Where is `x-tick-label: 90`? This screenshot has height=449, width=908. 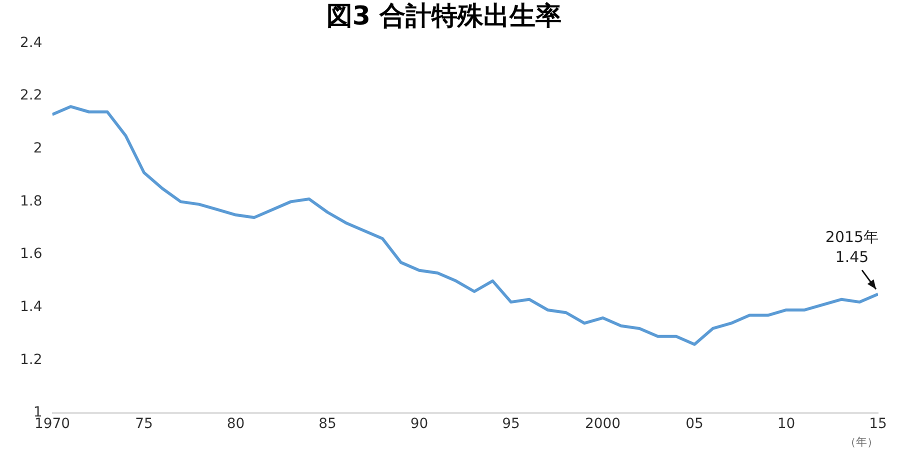 x-tick-label: 90 is located at coordinates (419, 424).